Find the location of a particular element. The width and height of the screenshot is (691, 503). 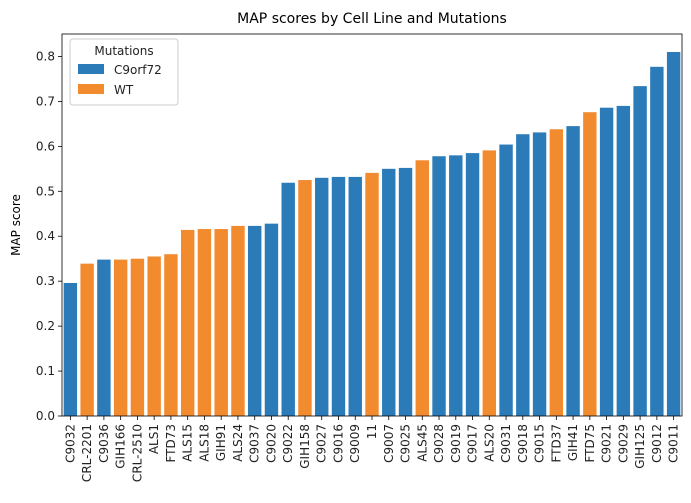

y-axis-title: MAP score is located at coordinates (16, 225).